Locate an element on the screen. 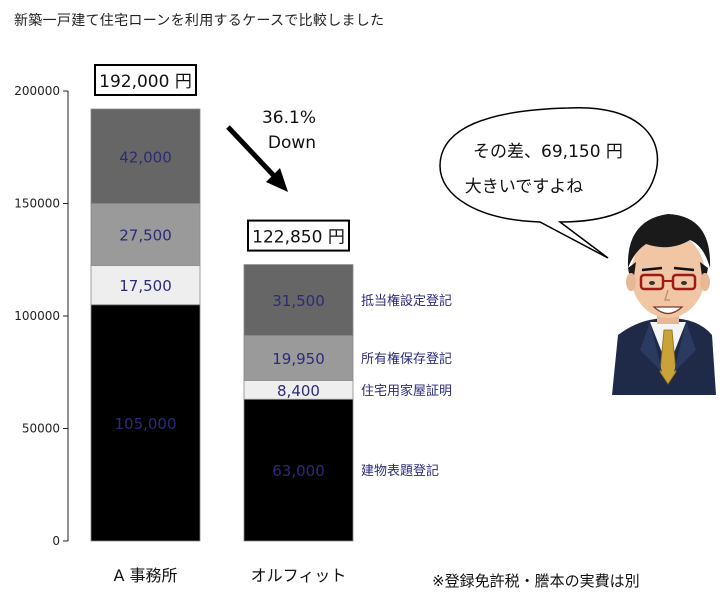  change-percent: 36.1% is located at coordinates (289, 118).